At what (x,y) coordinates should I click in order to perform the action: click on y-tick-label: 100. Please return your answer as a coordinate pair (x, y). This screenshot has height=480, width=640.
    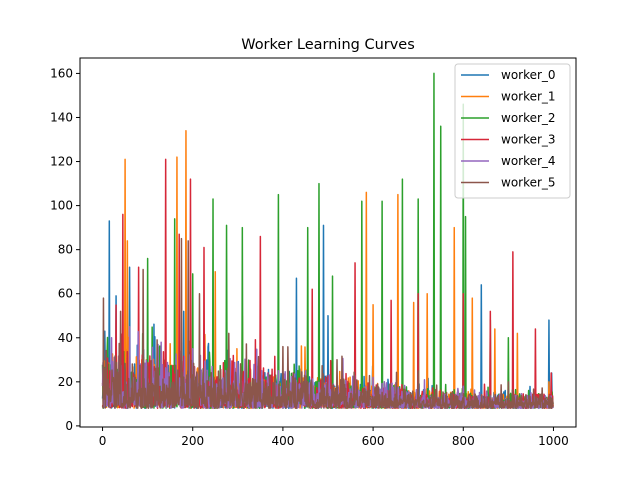
    Looking at the image, I should click on (61, 206).